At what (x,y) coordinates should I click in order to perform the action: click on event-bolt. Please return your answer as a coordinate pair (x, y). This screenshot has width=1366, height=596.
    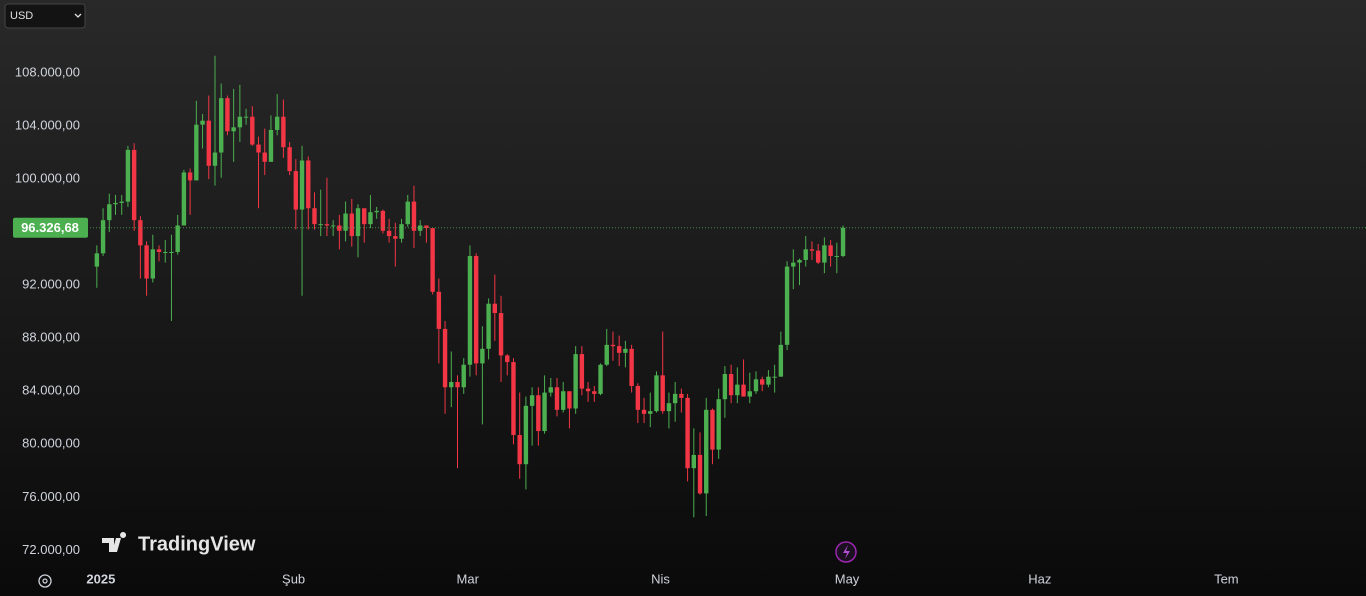
    Looking at the image, I should click on (846, 552).